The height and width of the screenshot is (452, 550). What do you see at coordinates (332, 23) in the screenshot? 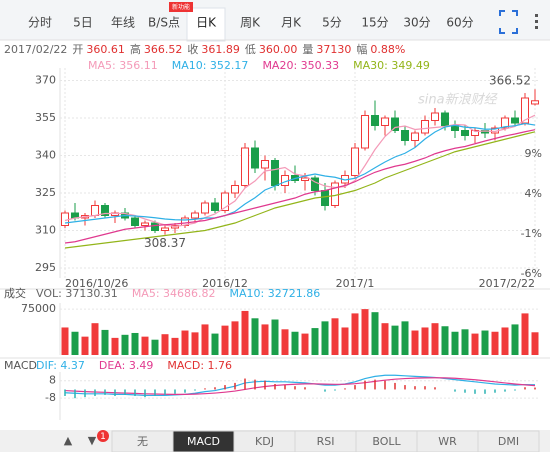
I see `tab: 5分` at bounding box center [332, 23].